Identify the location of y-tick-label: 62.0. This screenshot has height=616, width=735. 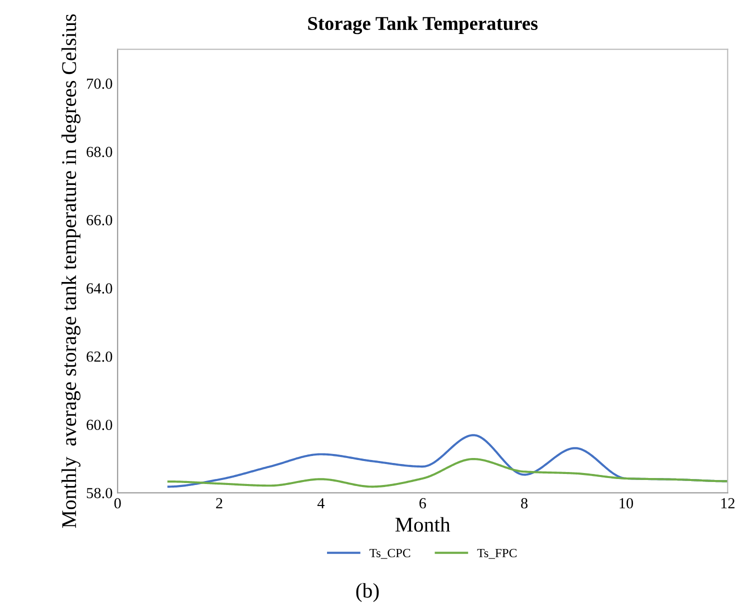
(99, 356).